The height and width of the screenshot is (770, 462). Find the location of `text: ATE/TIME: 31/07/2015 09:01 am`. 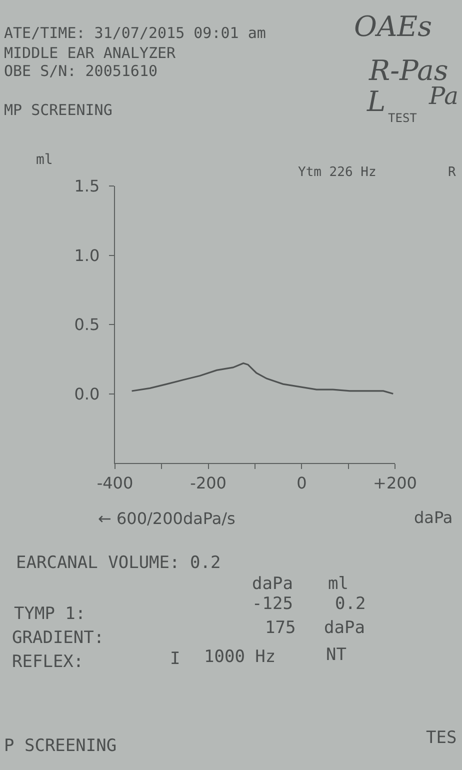

text: ATE/TIME: 31/07/2015 09:01 am is located at coordinates (135, 33).